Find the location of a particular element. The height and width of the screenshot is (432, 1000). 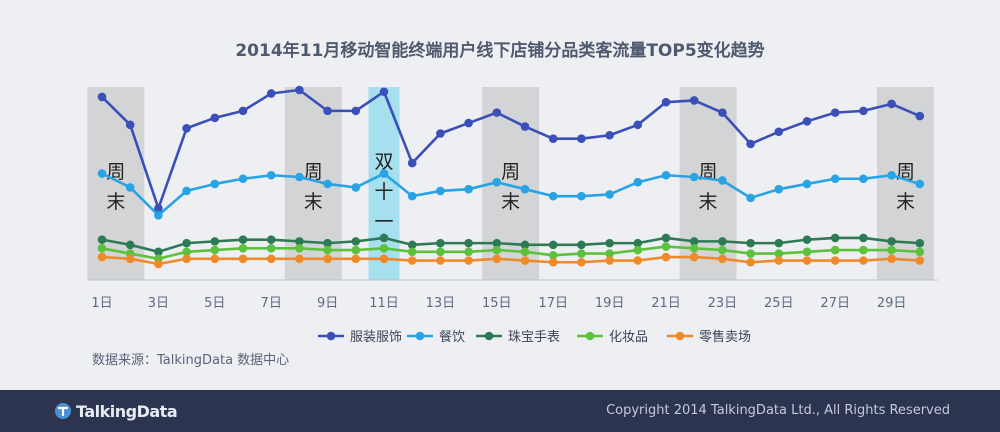

x-axis: 1日 3日 5日 7日 9日 11日 13日 15日 17日 19日 21日 23日 25日 27日 29日 is located at coordinates (513, 295).